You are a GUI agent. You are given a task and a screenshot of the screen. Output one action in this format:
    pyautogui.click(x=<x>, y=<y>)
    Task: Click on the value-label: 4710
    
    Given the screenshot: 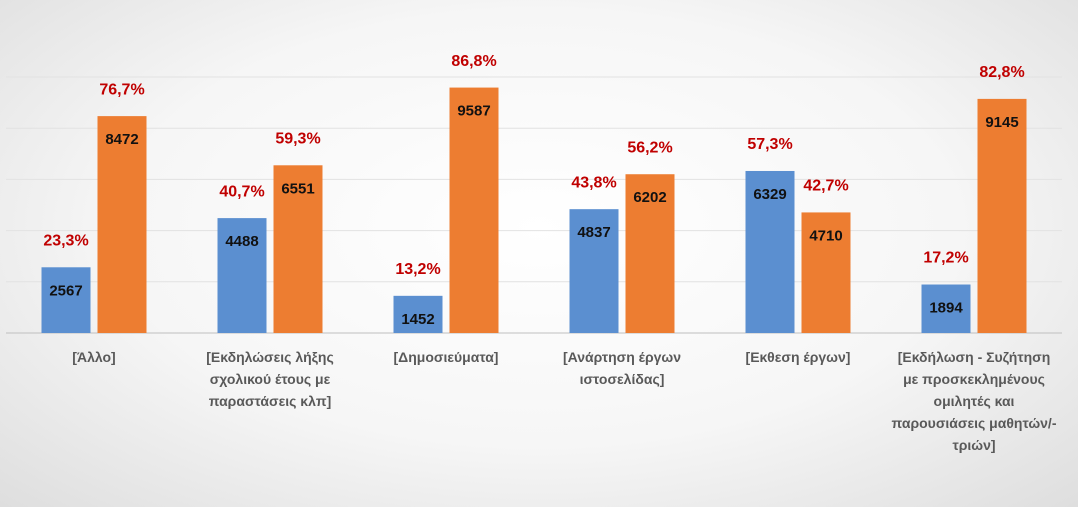 What is the action you would take?
    pyautogui.click(x=825, y=235)
    